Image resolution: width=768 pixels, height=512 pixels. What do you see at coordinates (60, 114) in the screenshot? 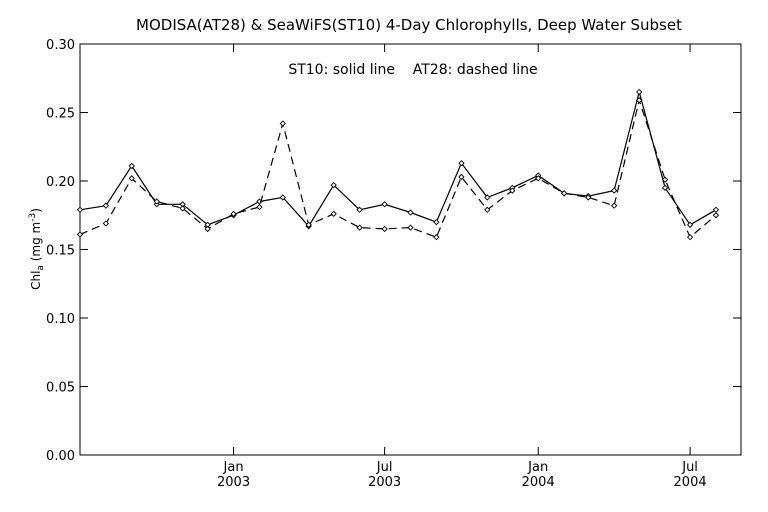
I see `y-tick-label: 0.25` at bounding box center [60, 114].